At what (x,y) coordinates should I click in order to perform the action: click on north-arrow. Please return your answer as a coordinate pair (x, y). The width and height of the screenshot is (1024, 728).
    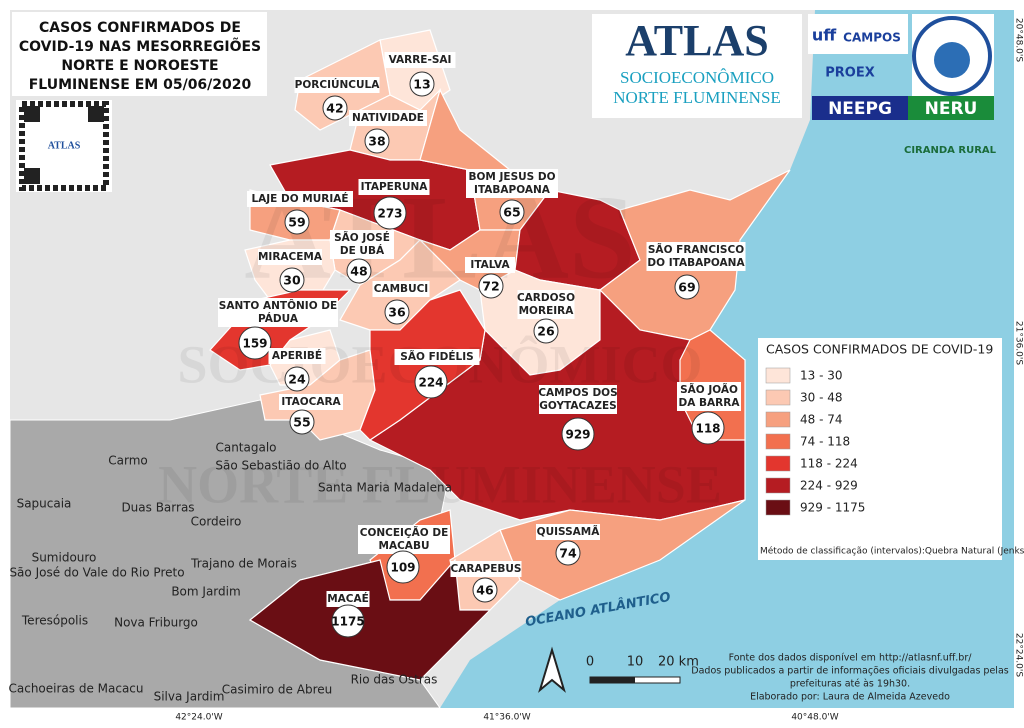
    Looking at the image, I should click on (552, 669).